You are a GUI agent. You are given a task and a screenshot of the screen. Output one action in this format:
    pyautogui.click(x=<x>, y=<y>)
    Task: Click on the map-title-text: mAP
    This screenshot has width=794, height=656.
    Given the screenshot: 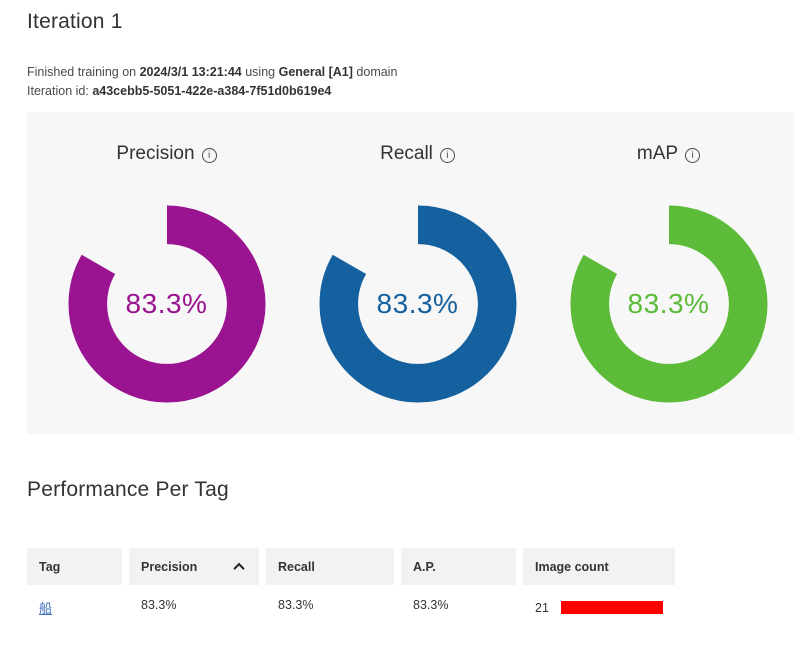 What is the action you would take?
    pyautogui.click(x=657, y=153)
    